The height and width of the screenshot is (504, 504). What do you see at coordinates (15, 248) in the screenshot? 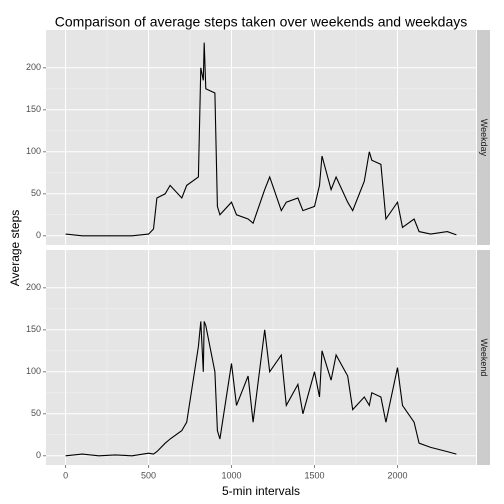
I see `y-axis-label: Average steps` at bounding box center [15, 248].